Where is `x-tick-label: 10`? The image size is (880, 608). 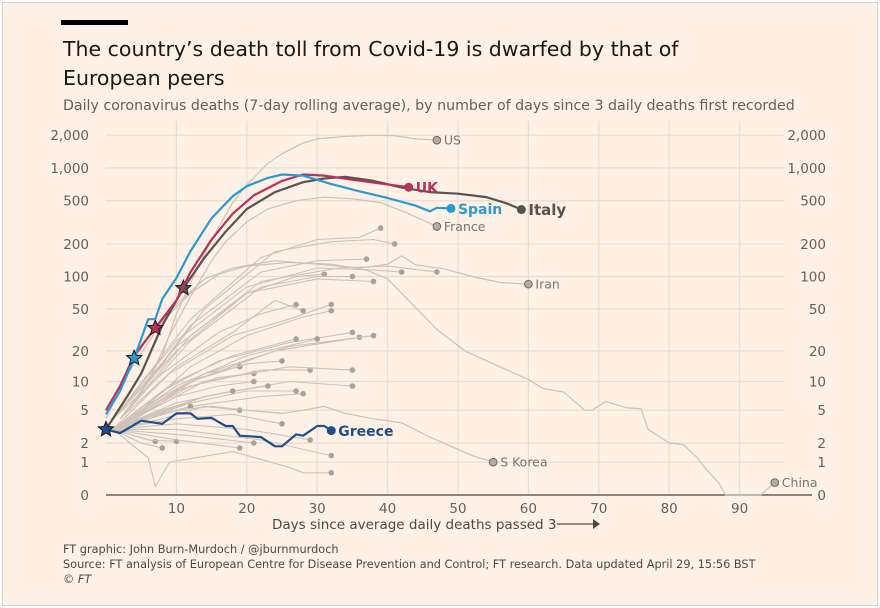 x-tick-label: 10 is located at coordinates (176, 509).